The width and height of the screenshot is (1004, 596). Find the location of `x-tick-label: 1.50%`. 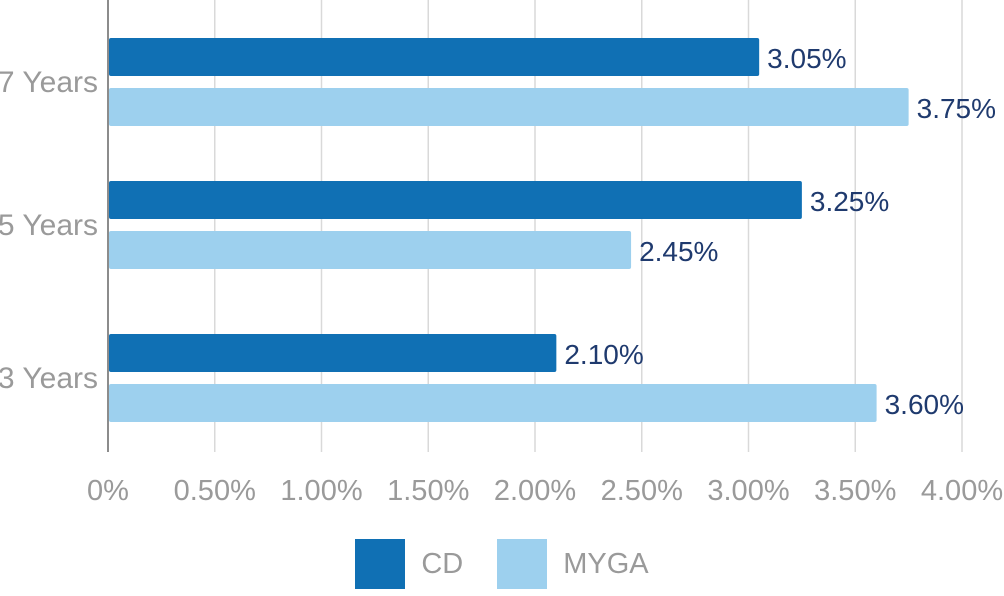

x-tick-label: 1.50% is located at coordinates (428, 491).